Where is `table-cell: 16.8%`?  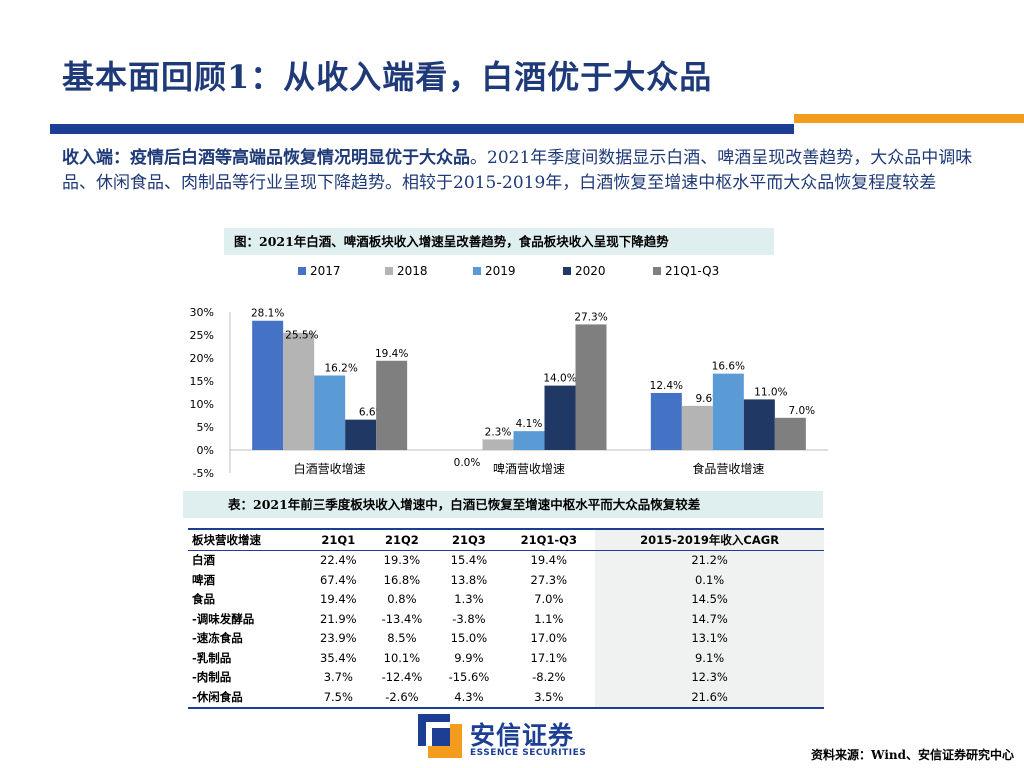 table-cell: 16.8% is located at coordinates (402, 579).